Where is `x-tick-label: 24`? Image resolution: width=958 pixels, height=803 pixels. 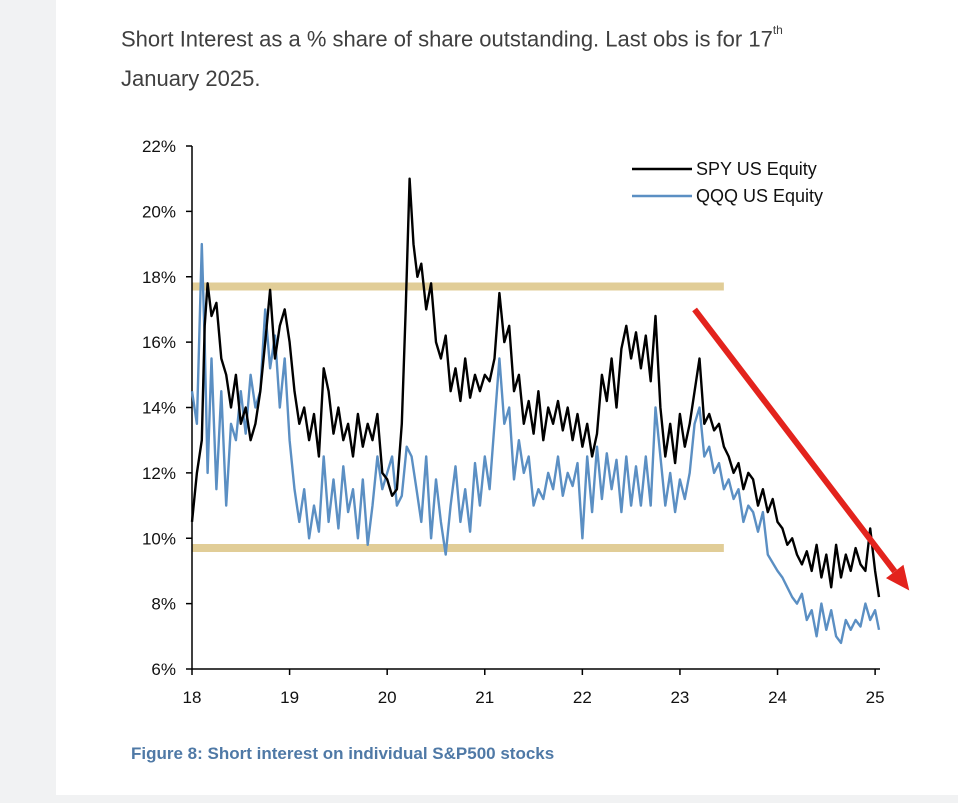
x-tick-label: 24 is located at coordinates (777, 697).